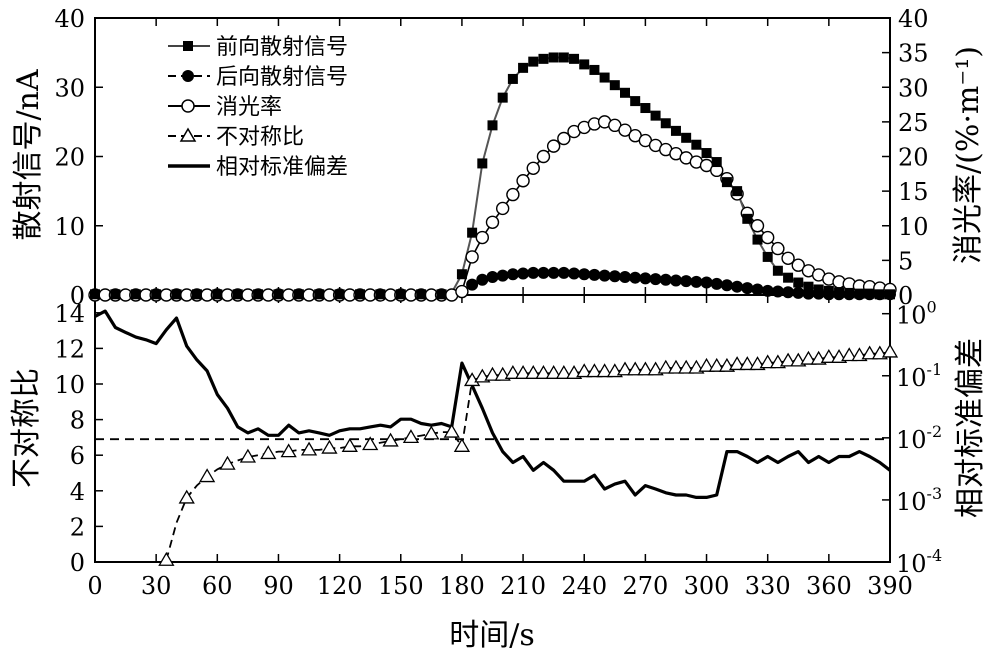 The width and height of the screenshot is (1000, 661). Describe the element at coordinates (913, 227) in the screenshot. I see `y-right-tick-label: 10` at that location.